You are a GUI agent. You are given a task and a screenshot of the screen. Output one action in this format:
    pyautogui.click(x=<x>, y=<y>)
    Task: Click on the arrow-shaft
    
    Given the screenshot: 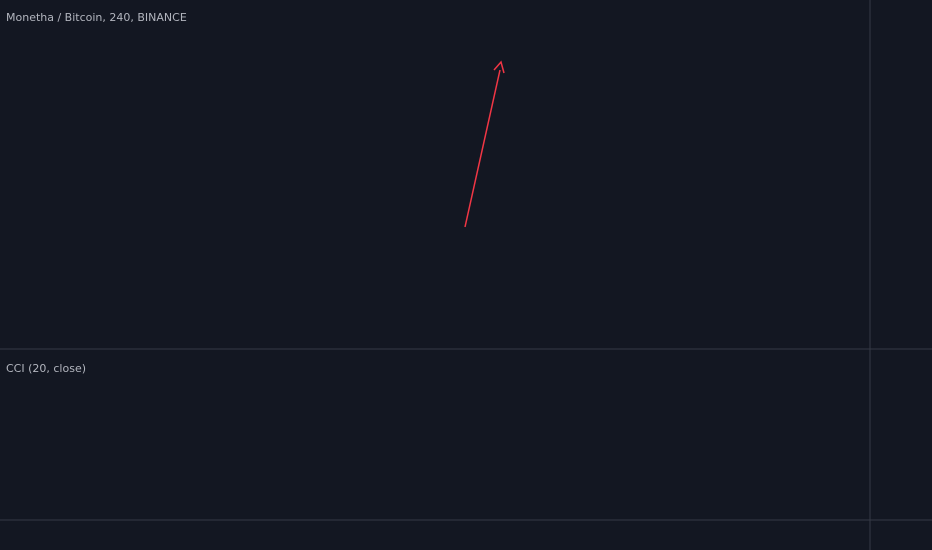 What is the action you would take?
    pyautogui.click(x=482, y=148)
    